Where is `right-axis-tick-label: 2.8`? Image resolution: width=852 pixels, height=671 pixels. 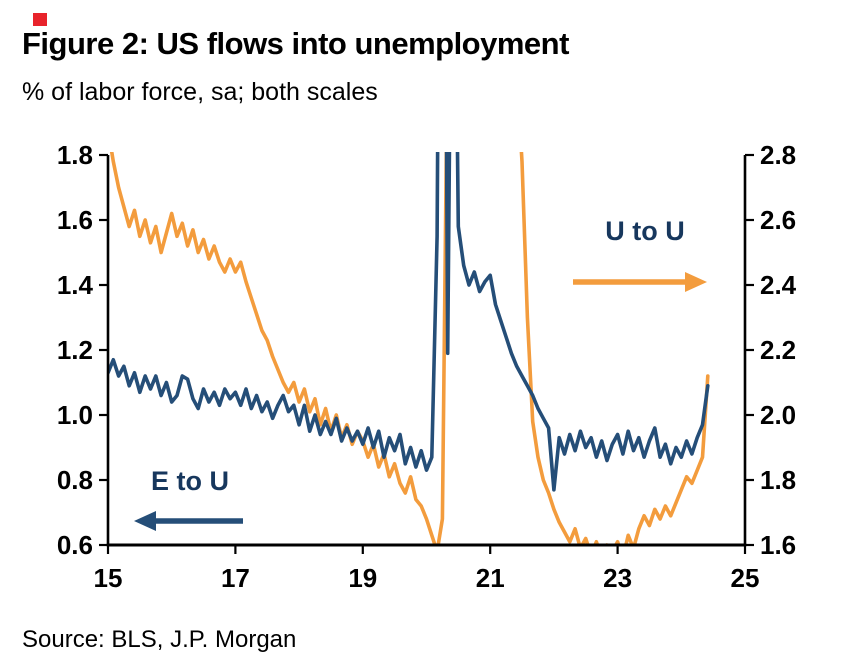
right-axis-tick-label: 2.8 is located at coordinates (778, 155).